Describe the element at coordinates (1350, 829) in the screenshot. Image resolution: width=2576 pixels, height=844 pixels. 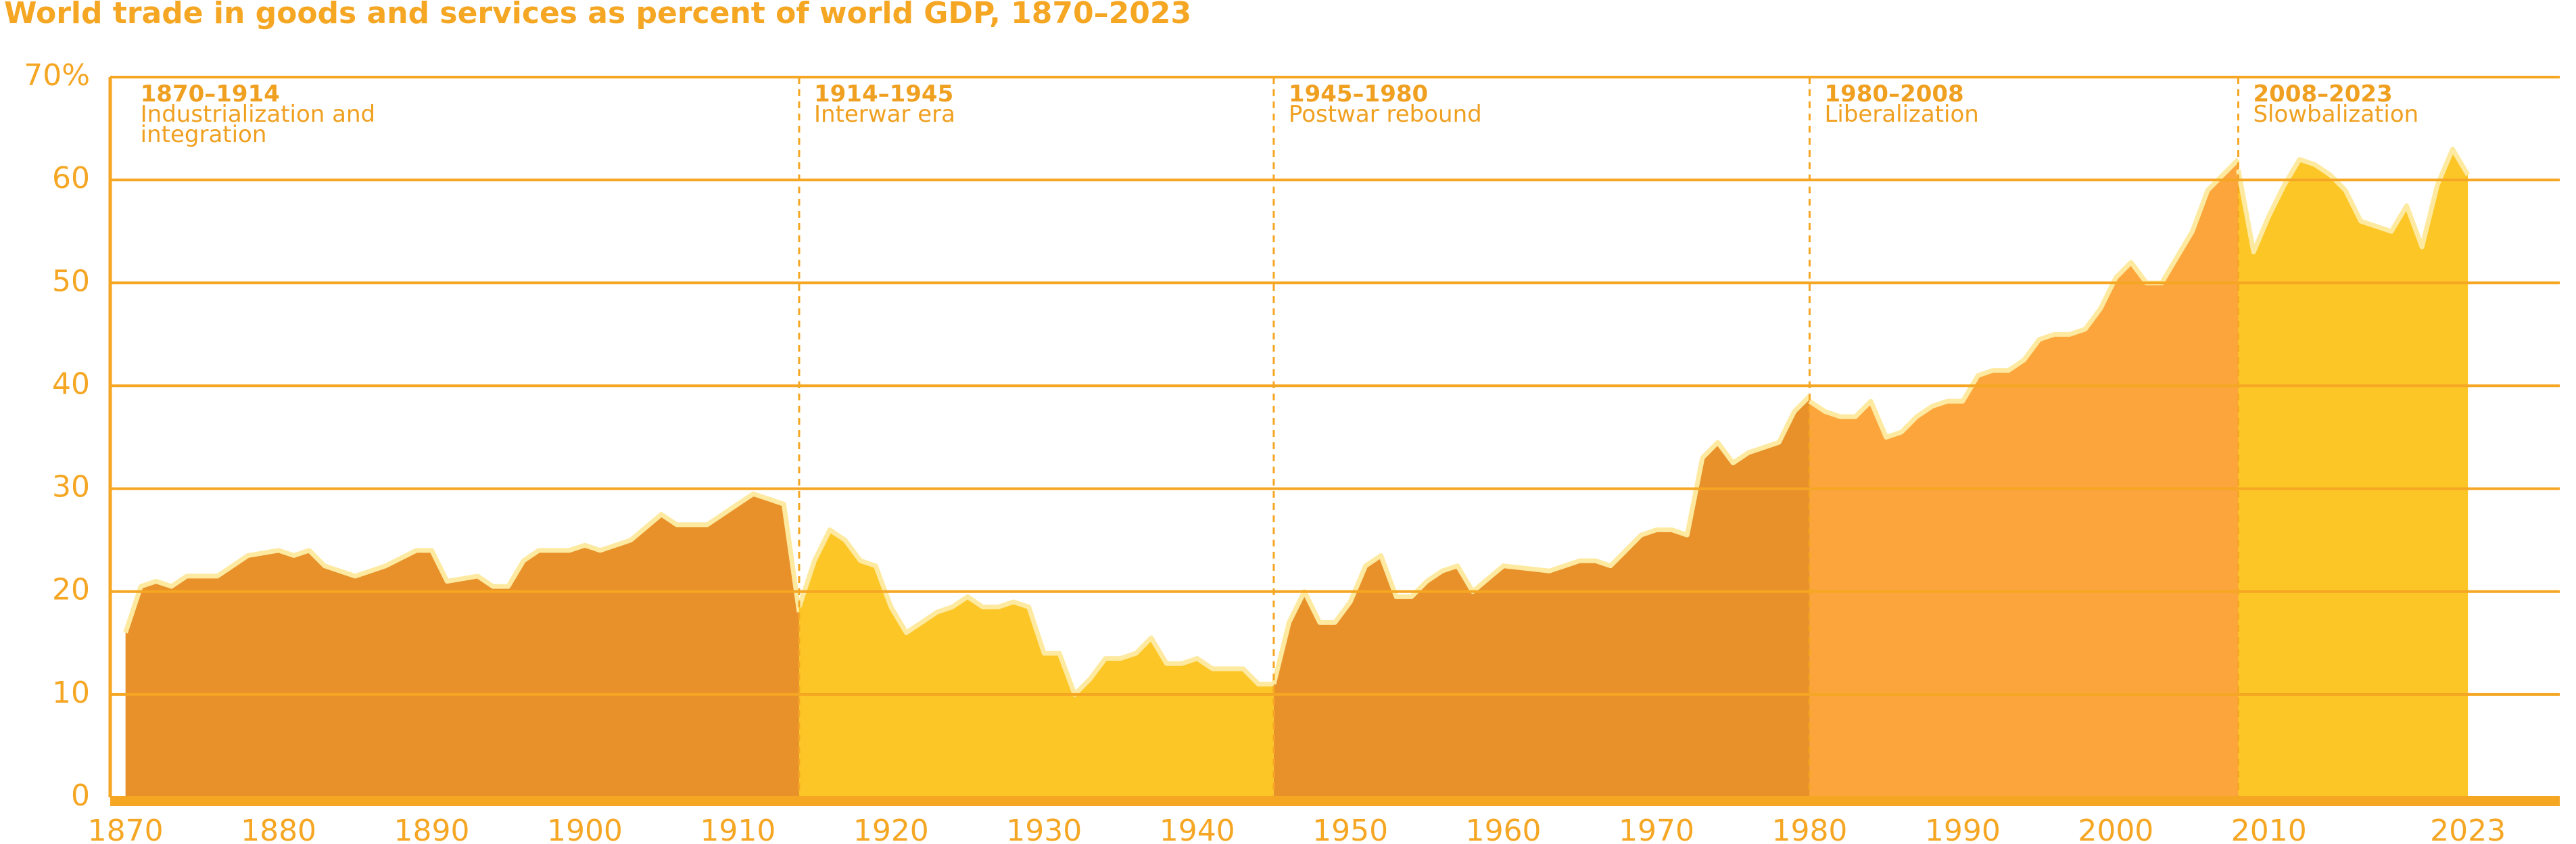
I see `x-tick-label: 1950` at that location.